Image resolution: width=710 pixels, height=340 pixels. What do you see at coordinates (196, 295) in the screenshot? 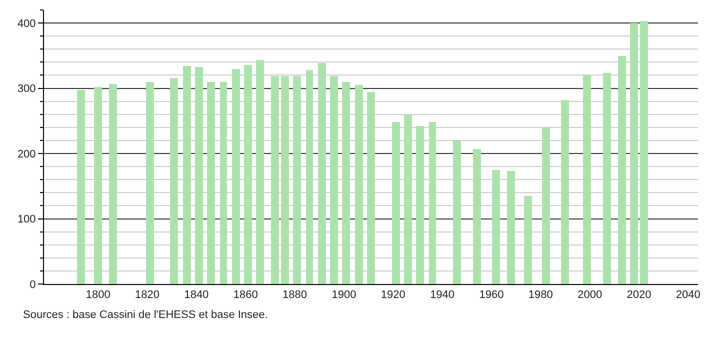
I see `x-tick-label: 1840` at bounding box center [196, 295].